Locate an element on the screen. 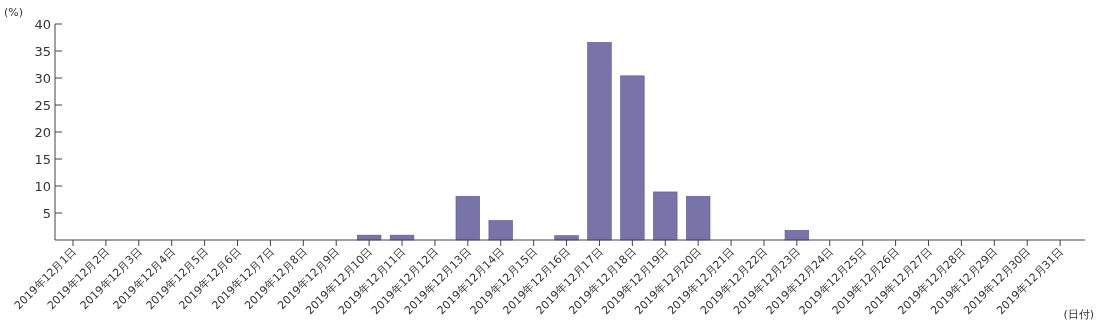 This screenshot has width=1100, height=325. y-tick-label: 35 is located at coordinates (42, 51).